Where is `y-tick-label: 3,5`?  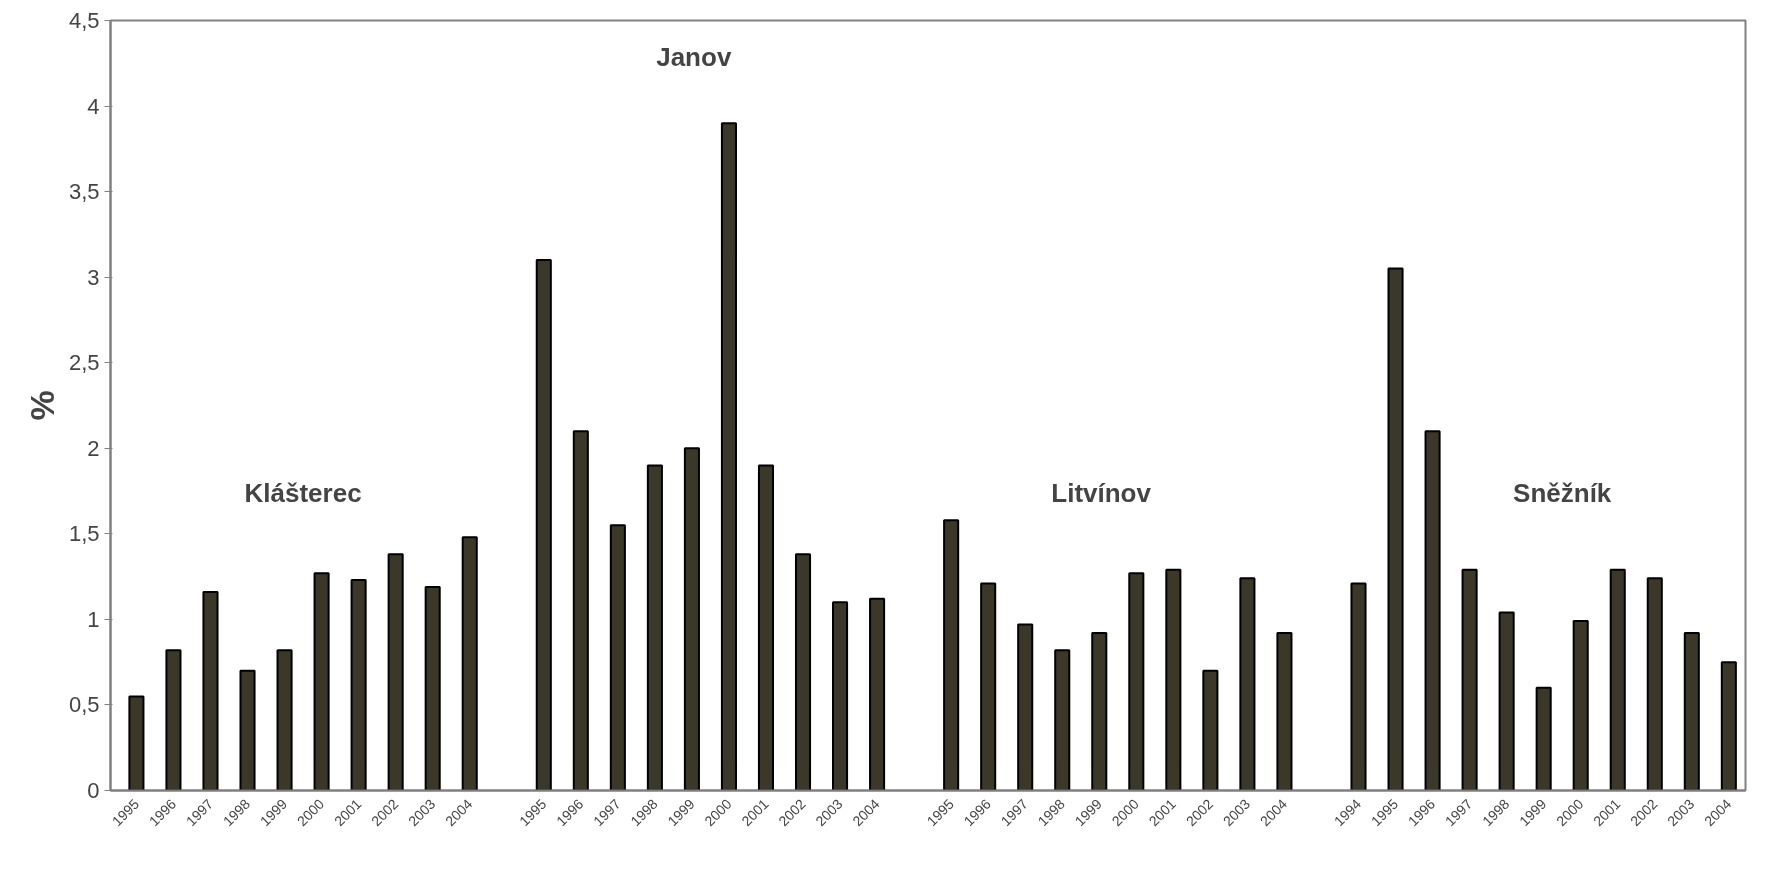 y-tick-label: 3,5 is located at coordinates (84, 192).